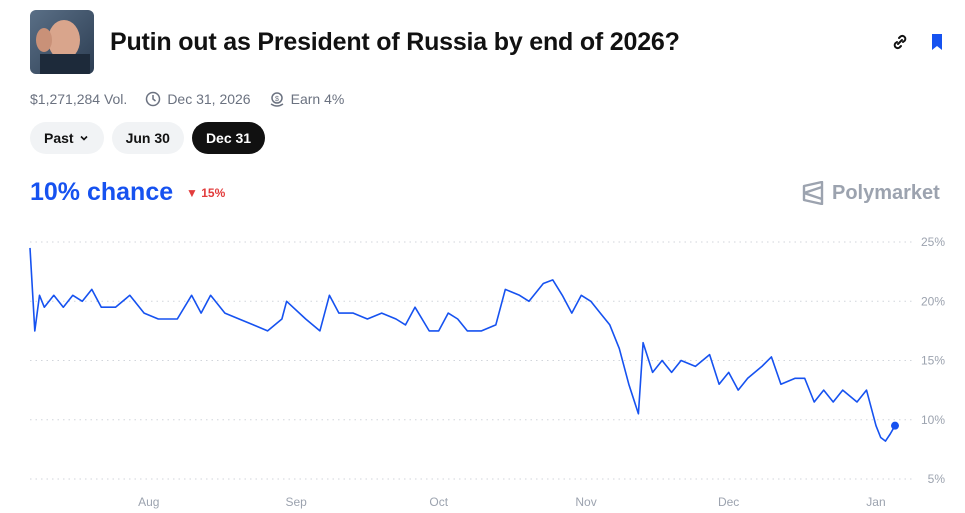 The height and width of the screenshot is (513, 965). I want to click on x-tick-label: Aug, so click(148, 502).